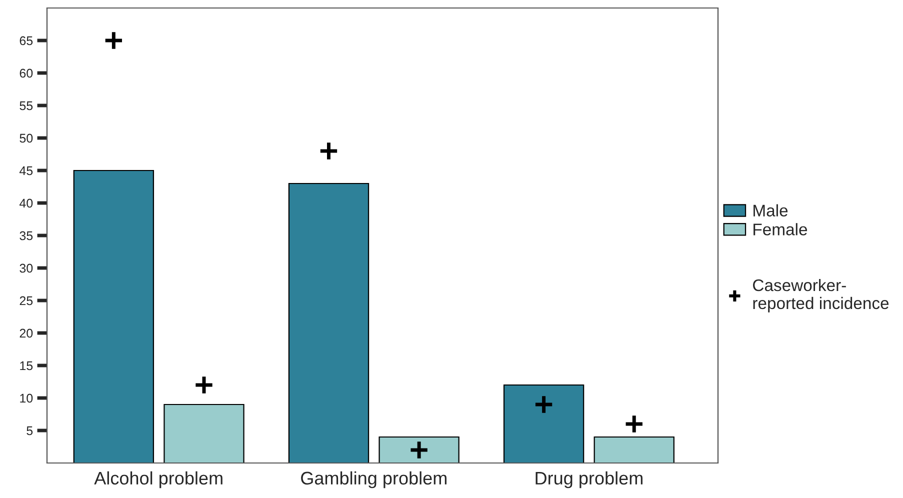 This screenshot has height=498, width=903. I want to click on y-tick-label: 15, so click(26, 365).